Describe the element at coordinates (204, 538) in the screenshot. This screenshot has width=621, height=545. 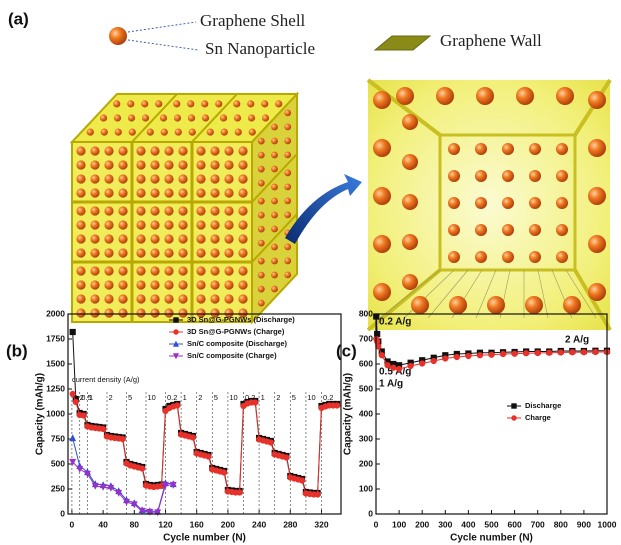
I see `x-axis-title: Cycle number (N)` at that location.